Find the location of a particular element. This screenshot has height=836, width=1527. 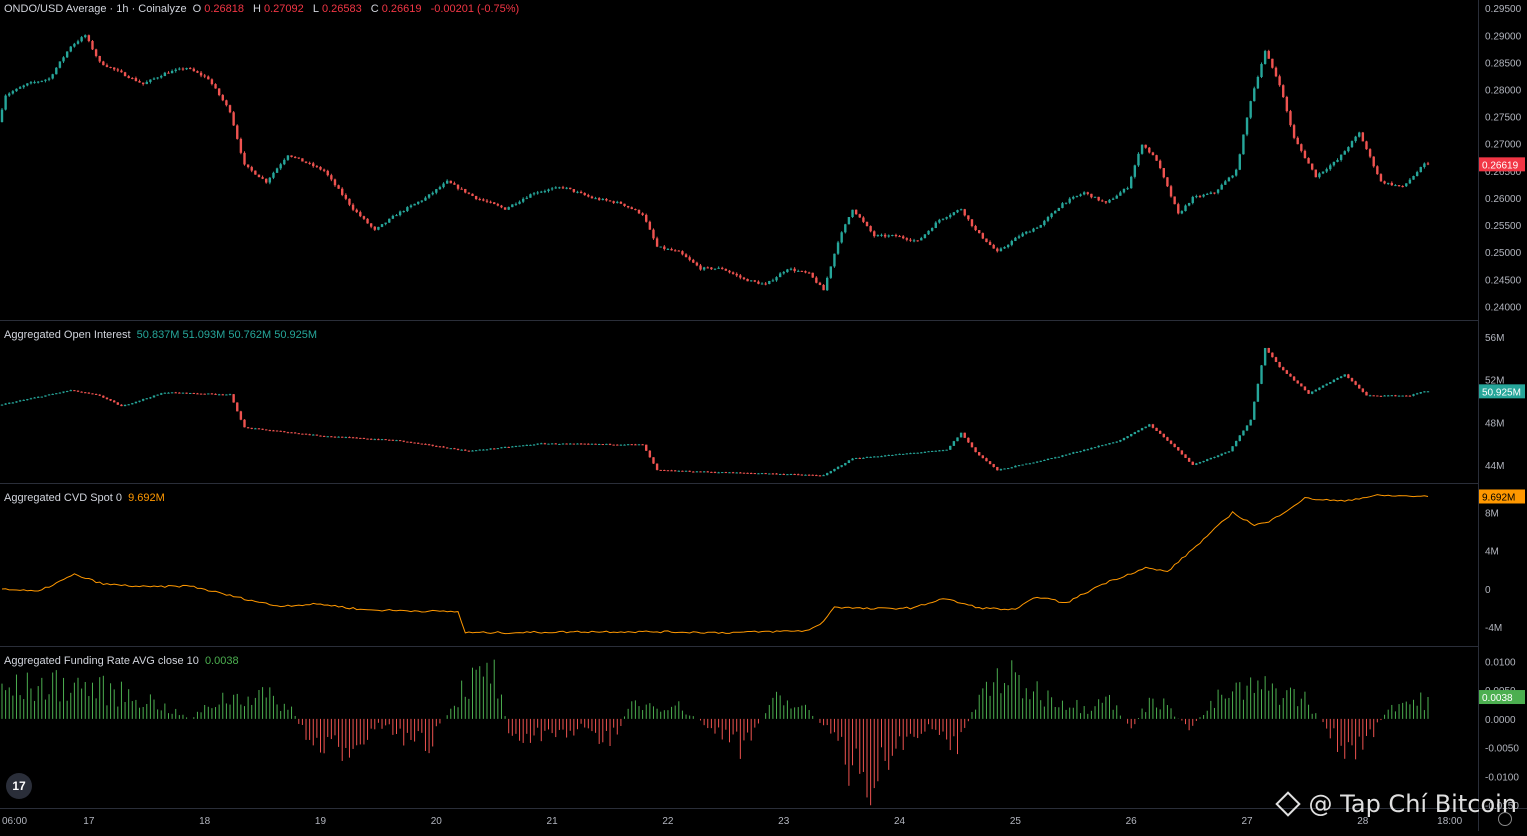

y-tick-label: 0.28000 is located at coordinates (1503, 90).